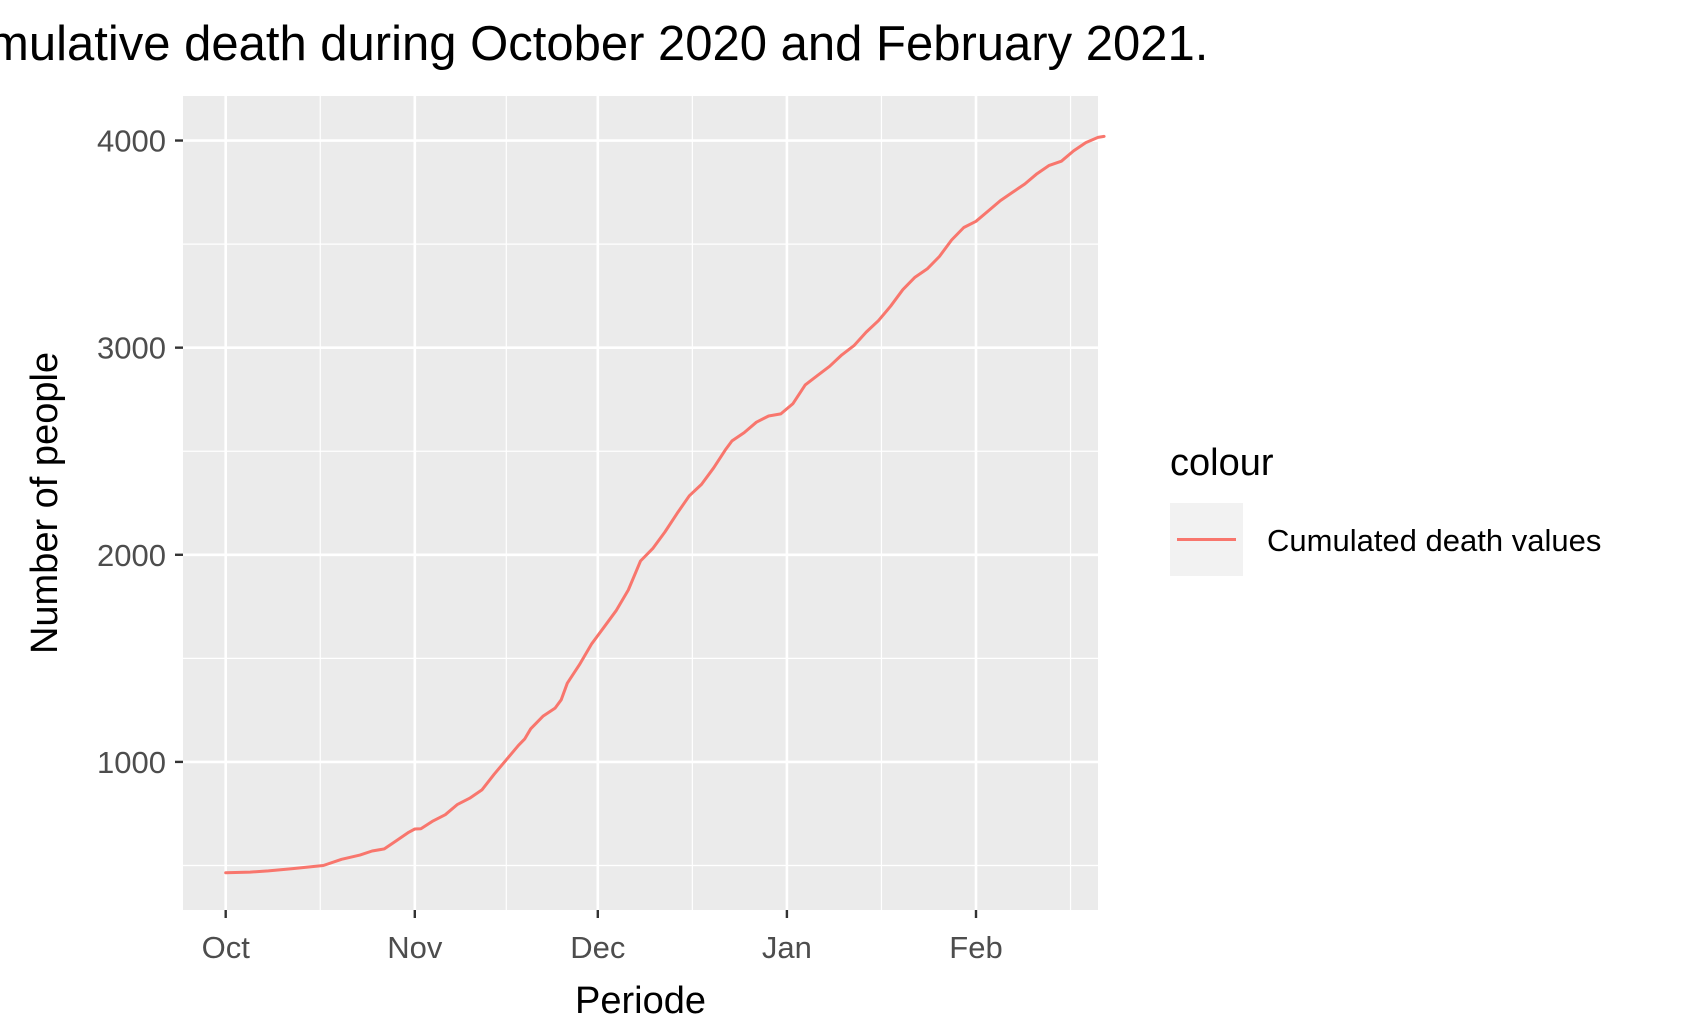 This screenshot has height=1032, width=1687. Describe the element at coordinates (226, 947) in the screenshot. I see `x-tick-label: Oct` at that location.